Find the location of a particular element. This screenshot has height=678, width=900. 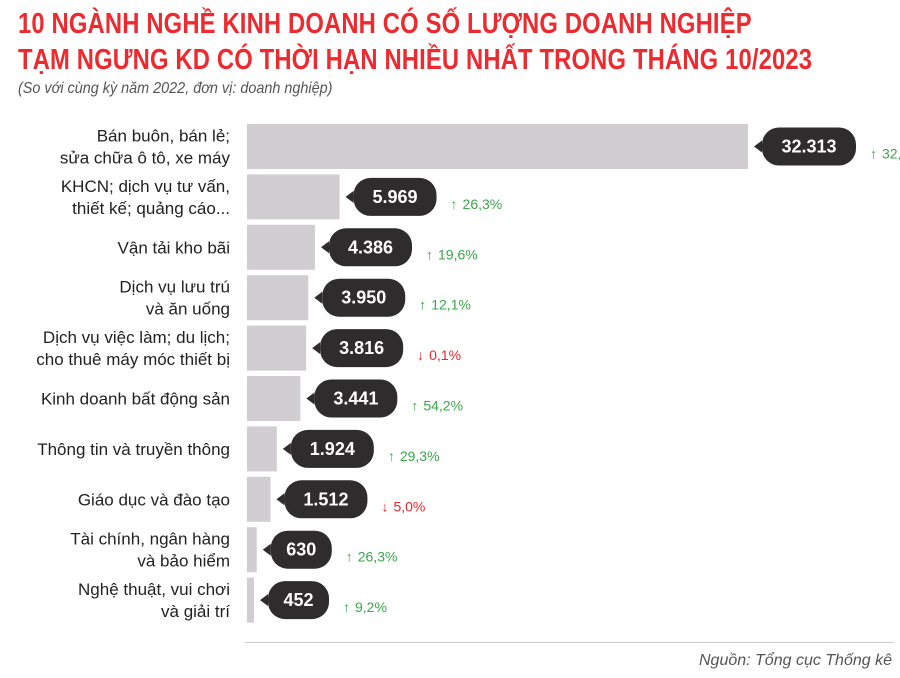

yoy-change-label: 32,9% is located at coordinates (891, 154).